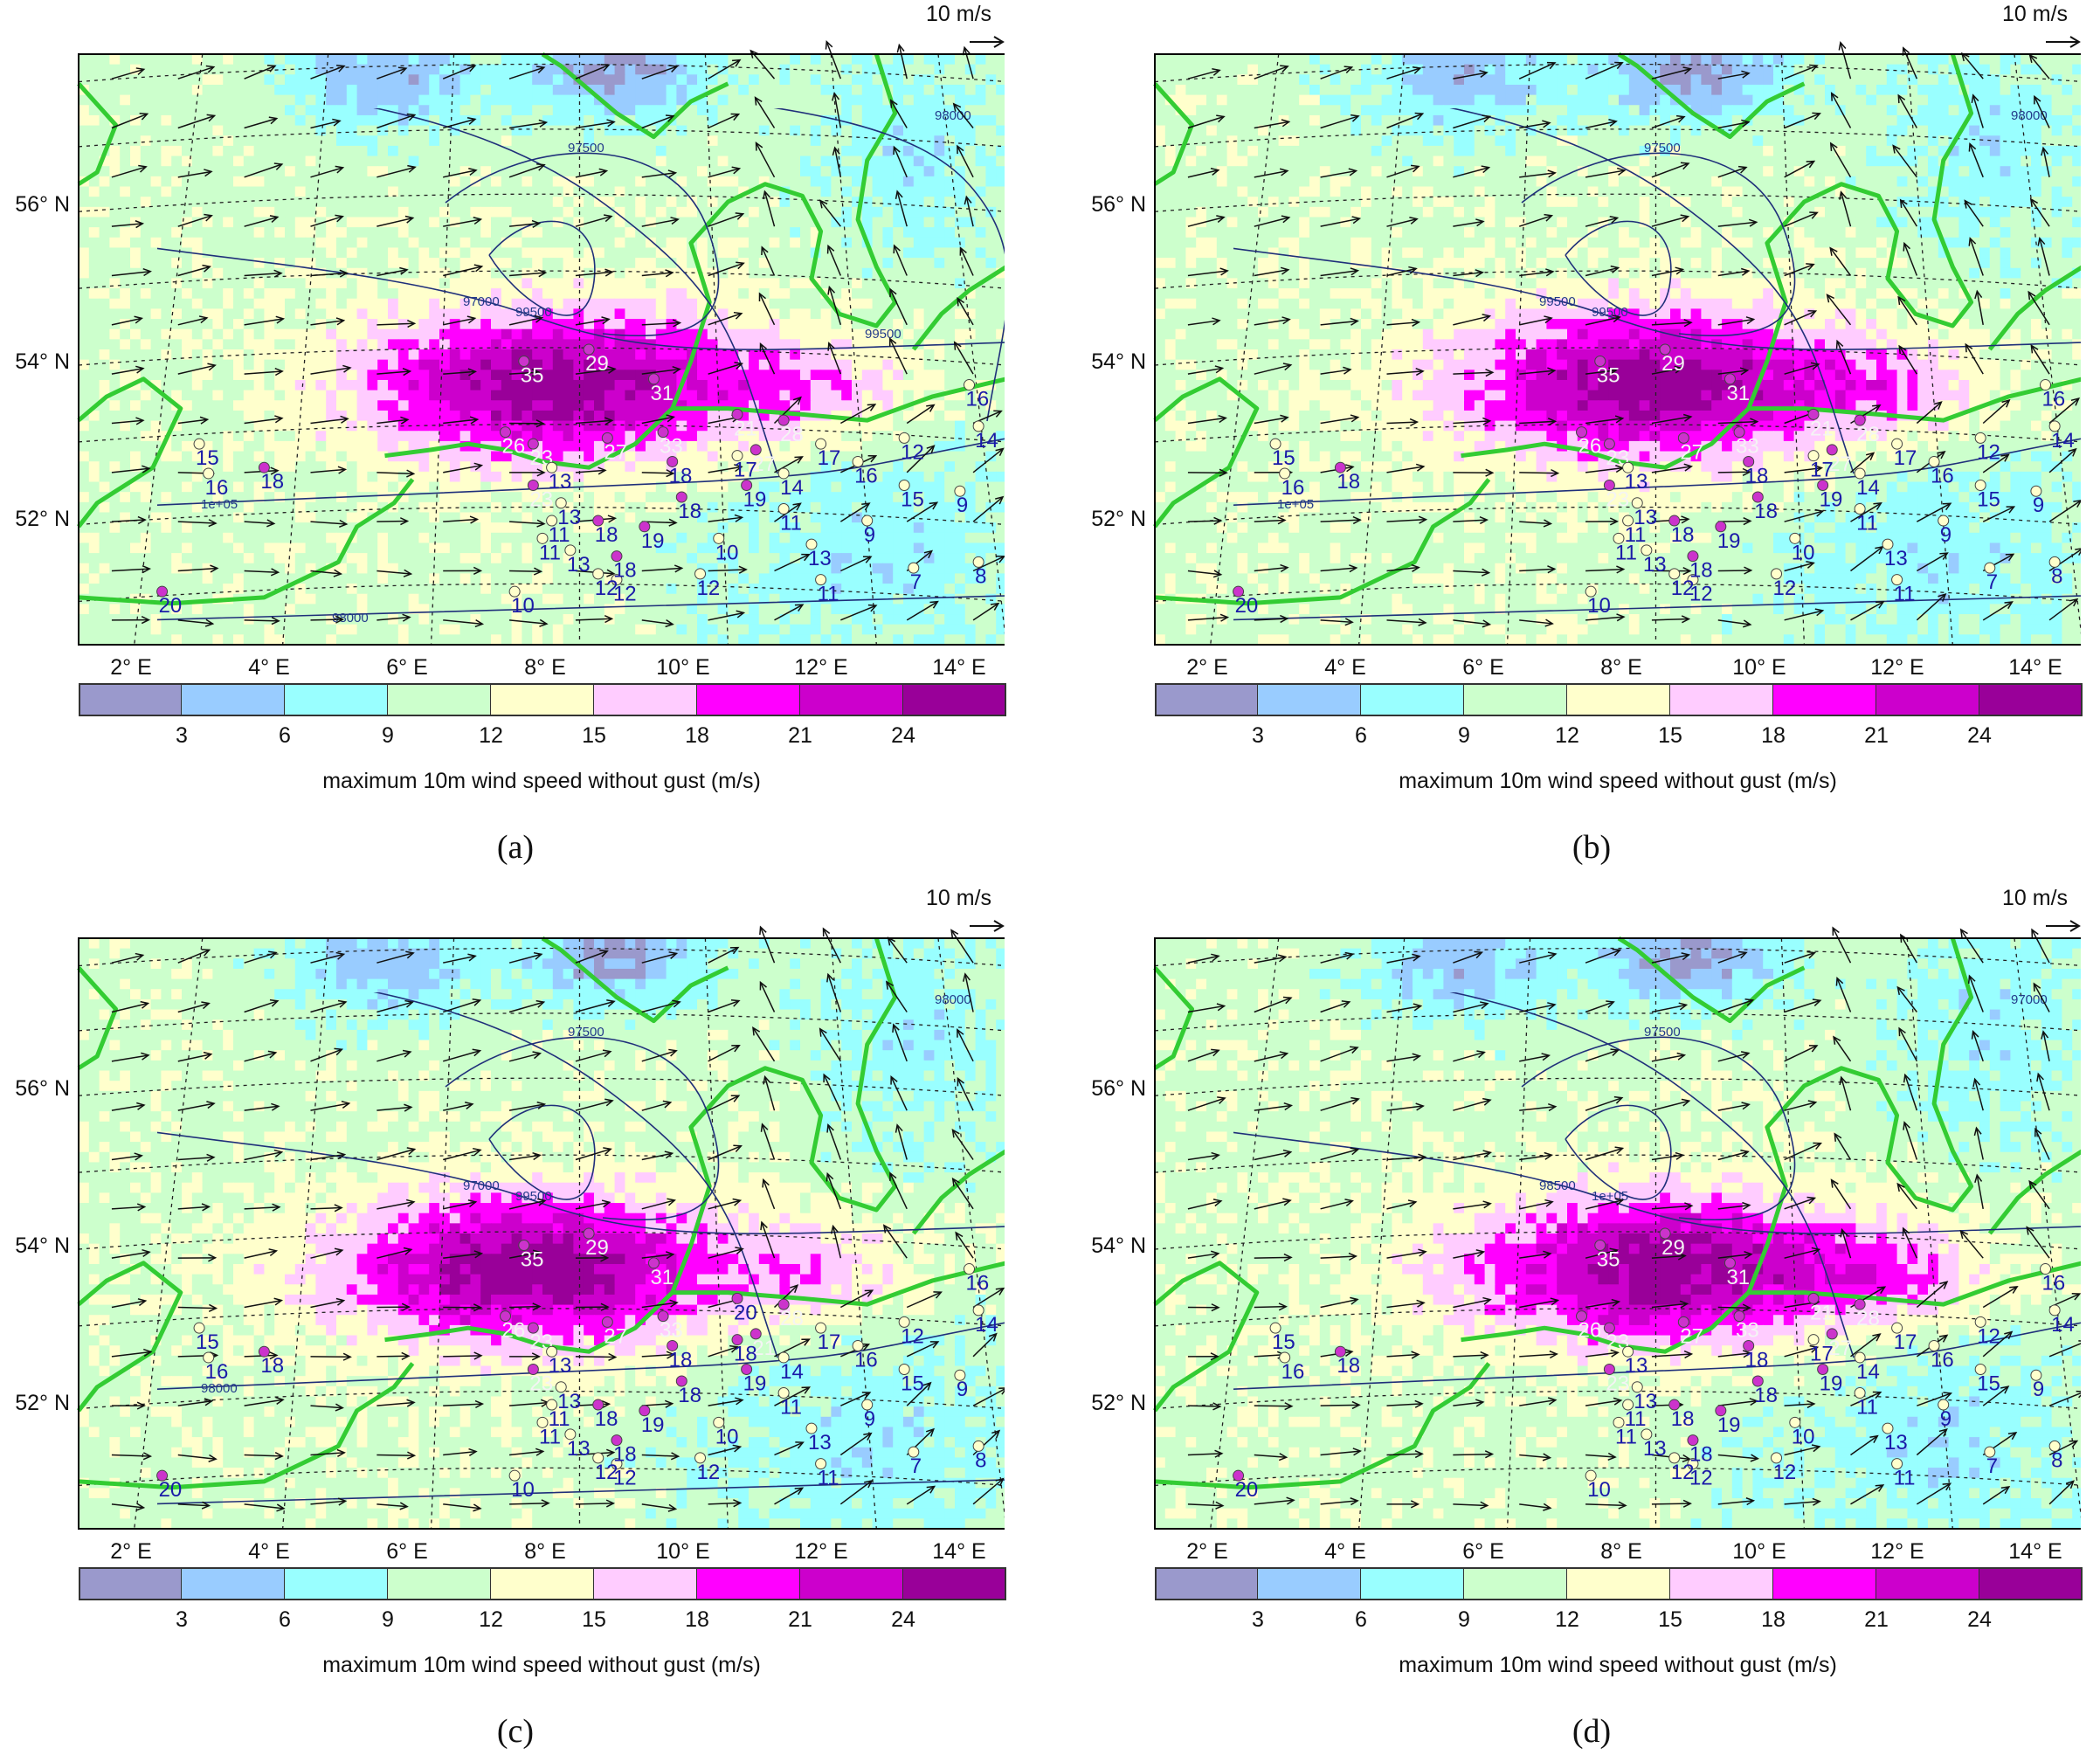 This screenshot has width=2100, height=1762. I want to click on colorbar-tick-label: 24, so click(903, 1620).